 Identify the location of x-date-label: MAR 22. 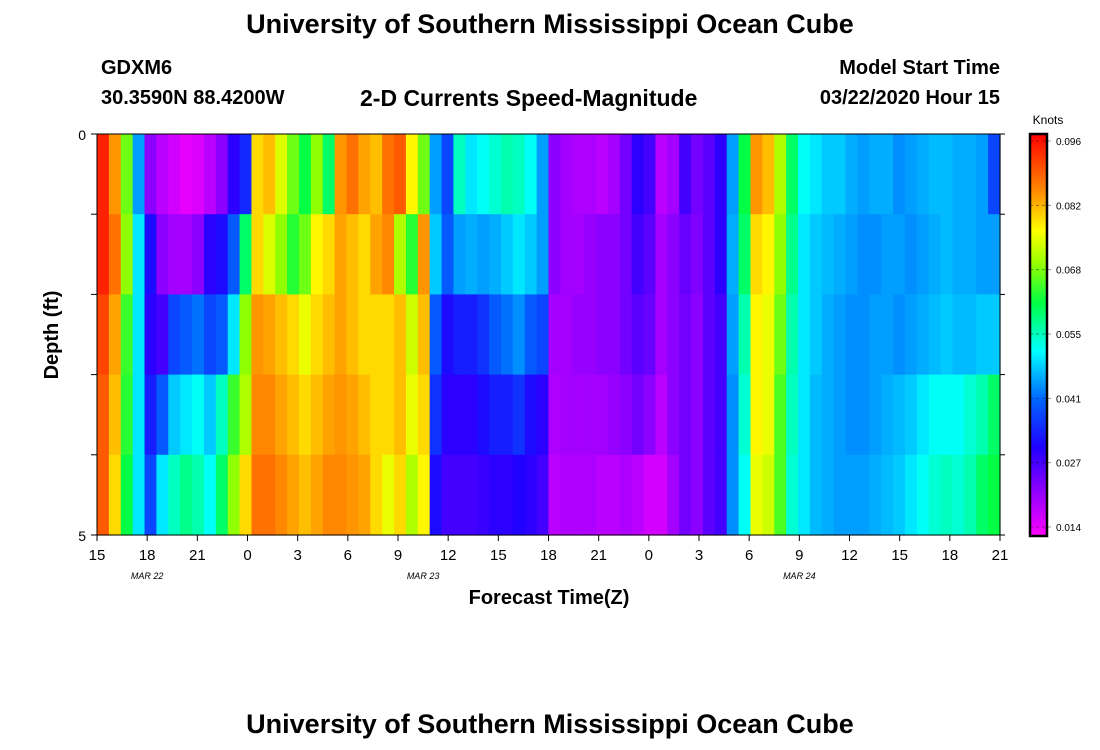
(147, 576).